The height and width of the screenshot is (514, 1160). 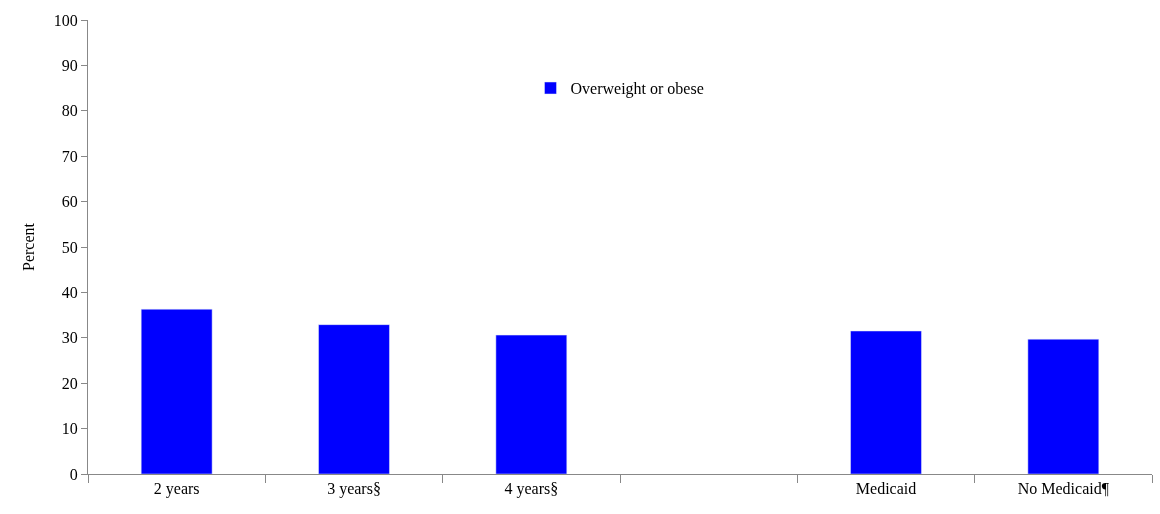 I want to click on y-tick-label: 70, so click(x=69, y=156).